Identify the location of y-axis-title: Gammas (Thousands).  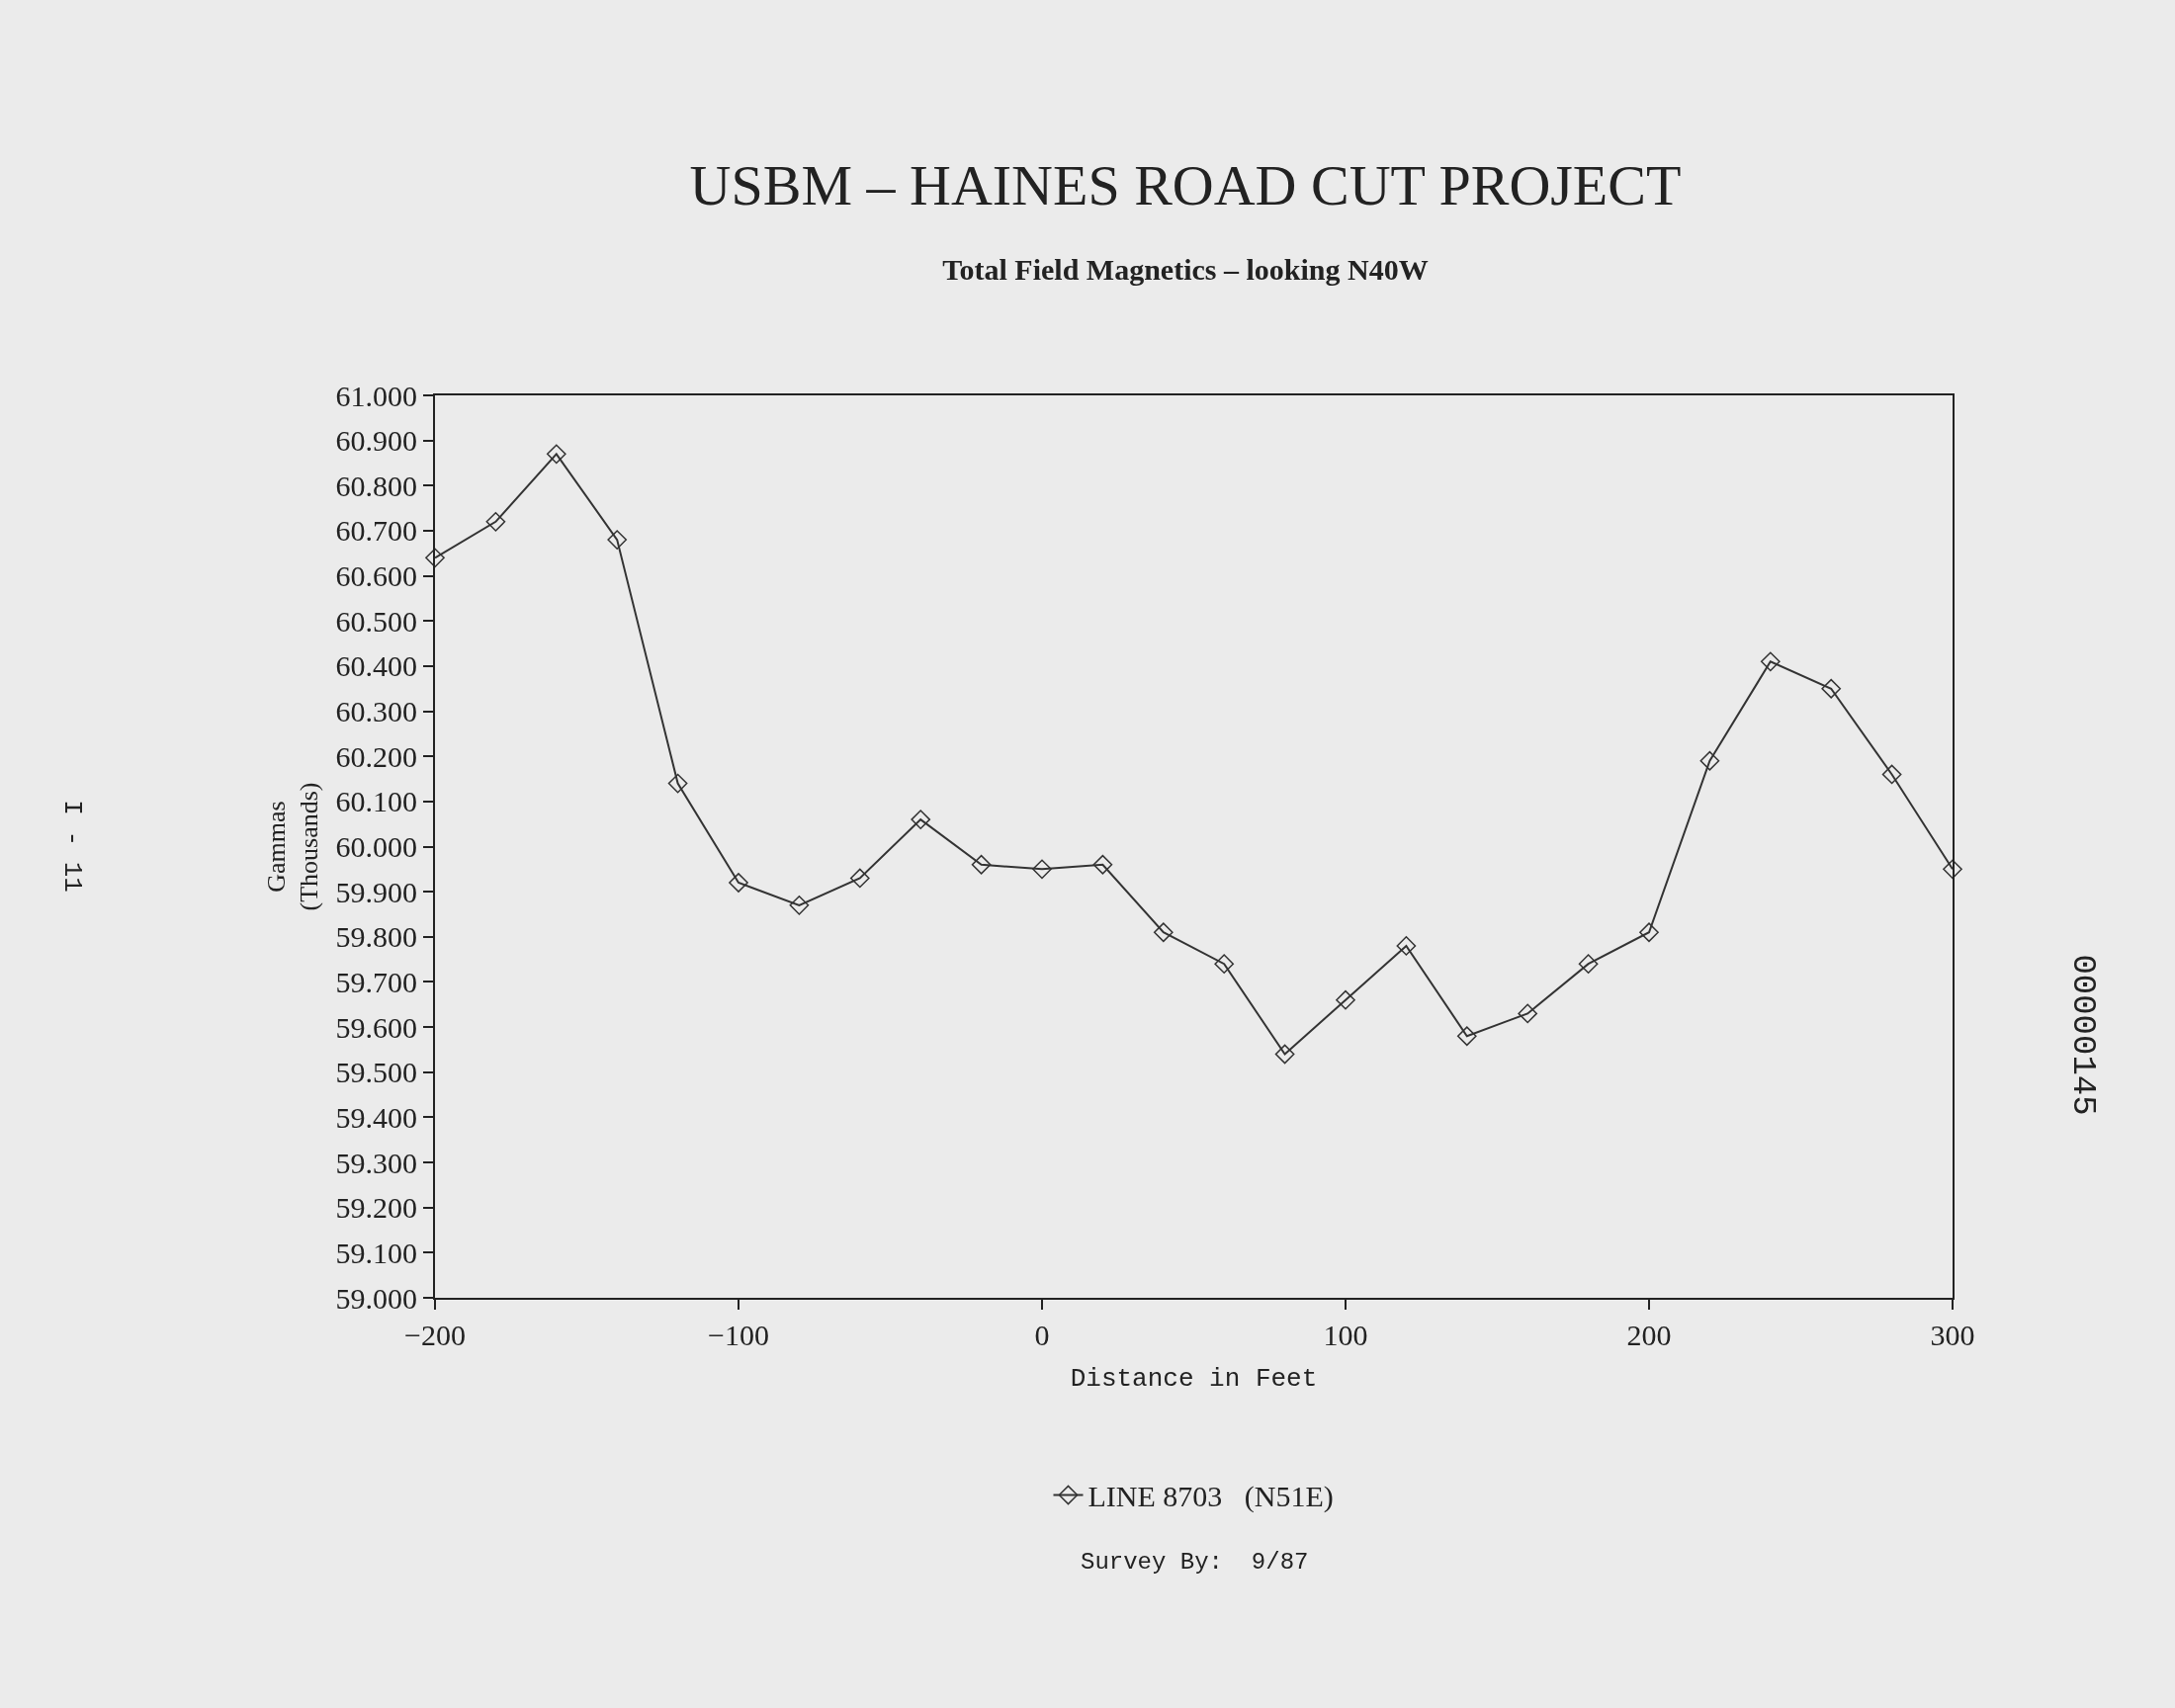
(292, 846).